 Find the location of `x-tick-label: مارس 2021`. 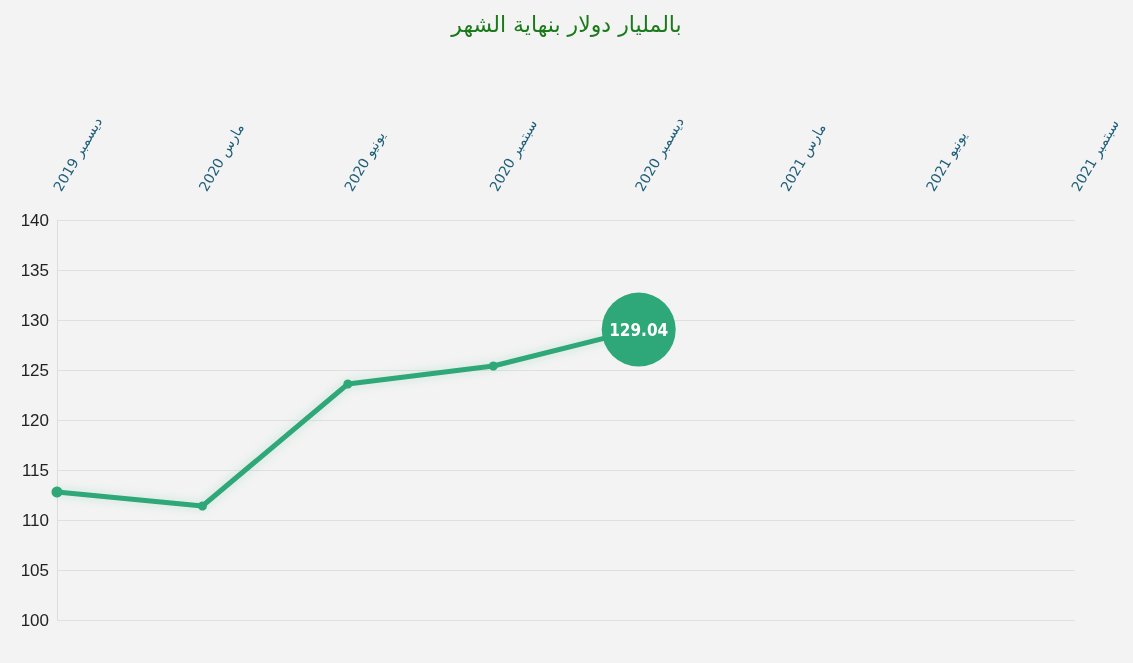

x-tick-label: مارس 2021 is located at coordinates (803, 157).